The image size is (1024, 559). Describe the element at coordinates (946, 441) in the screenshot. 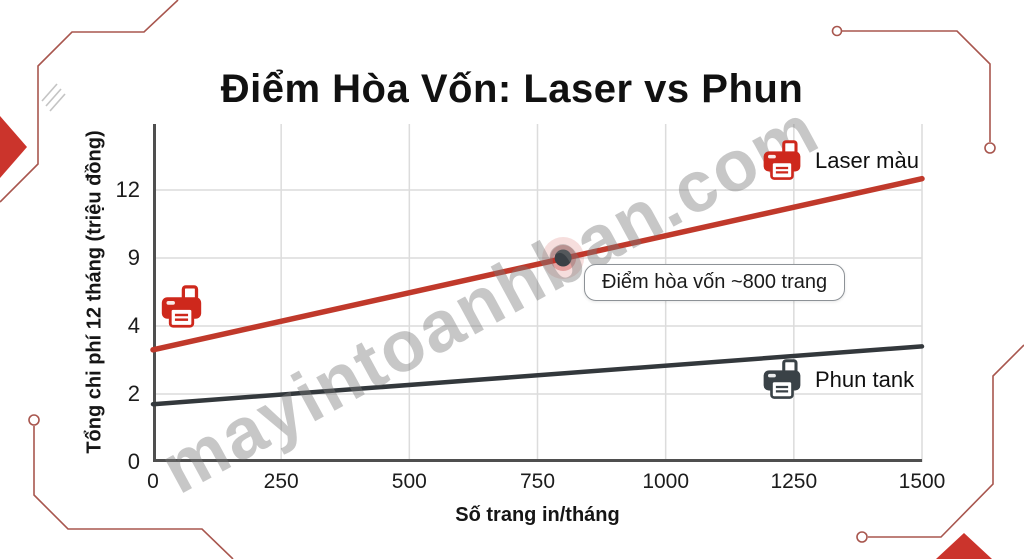

I see `circuit-line-bottom-right` at that location.